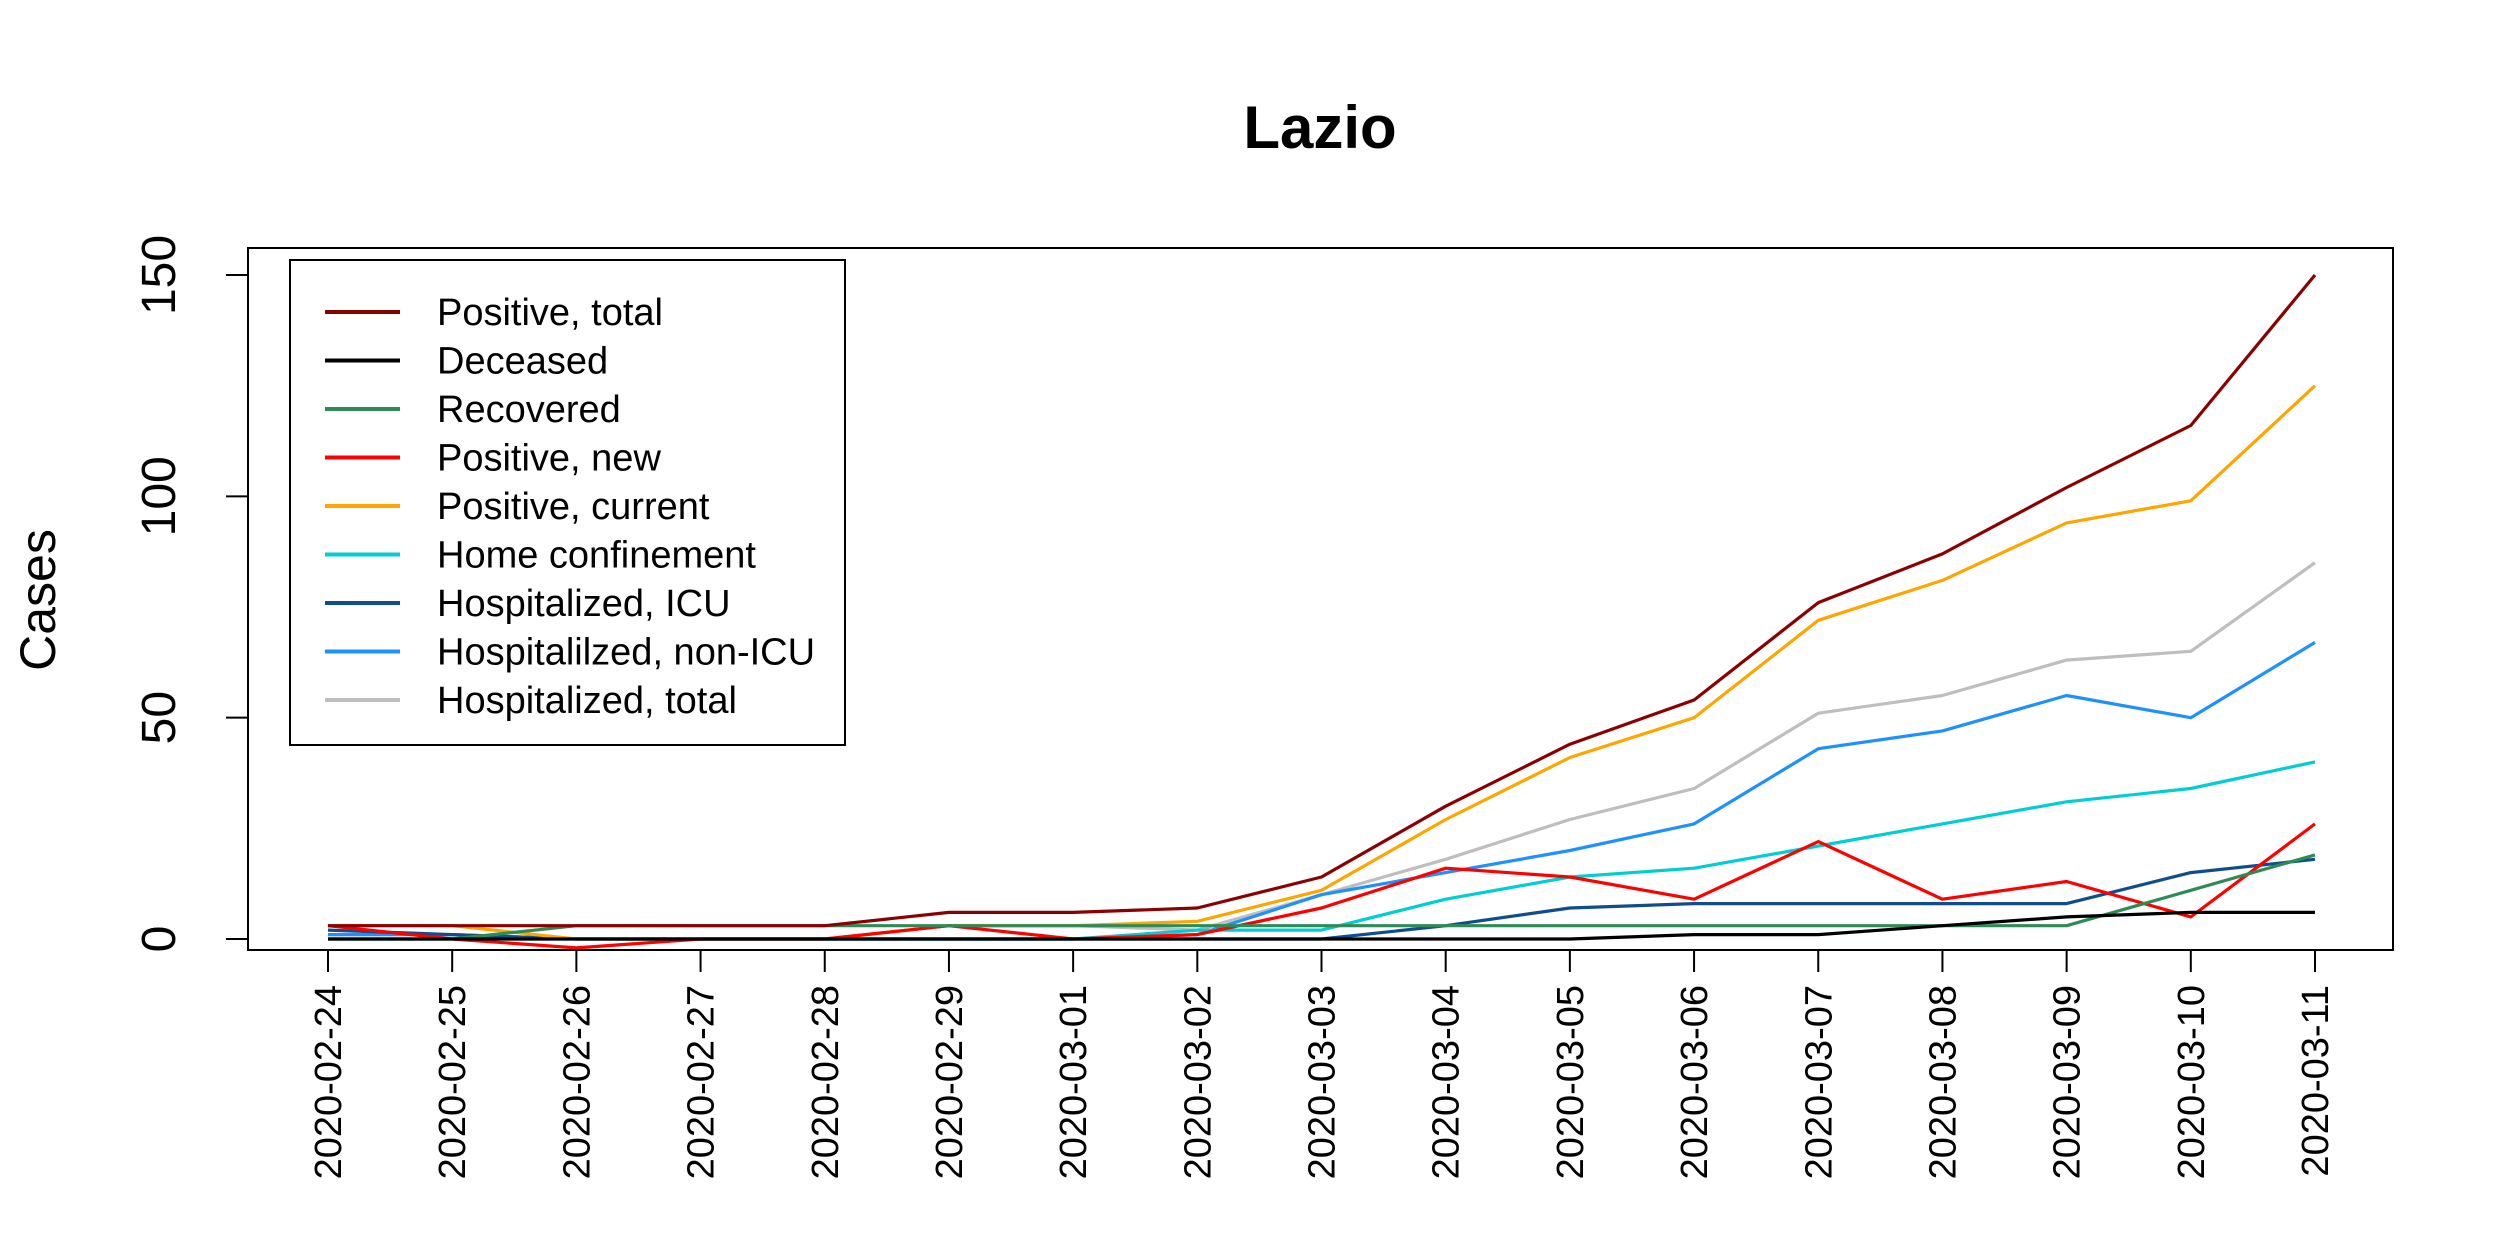  Describe the element at coordinates (1571, 1082) in the screenshot. I see `x-tick-label: 2020-03-05` at that location.